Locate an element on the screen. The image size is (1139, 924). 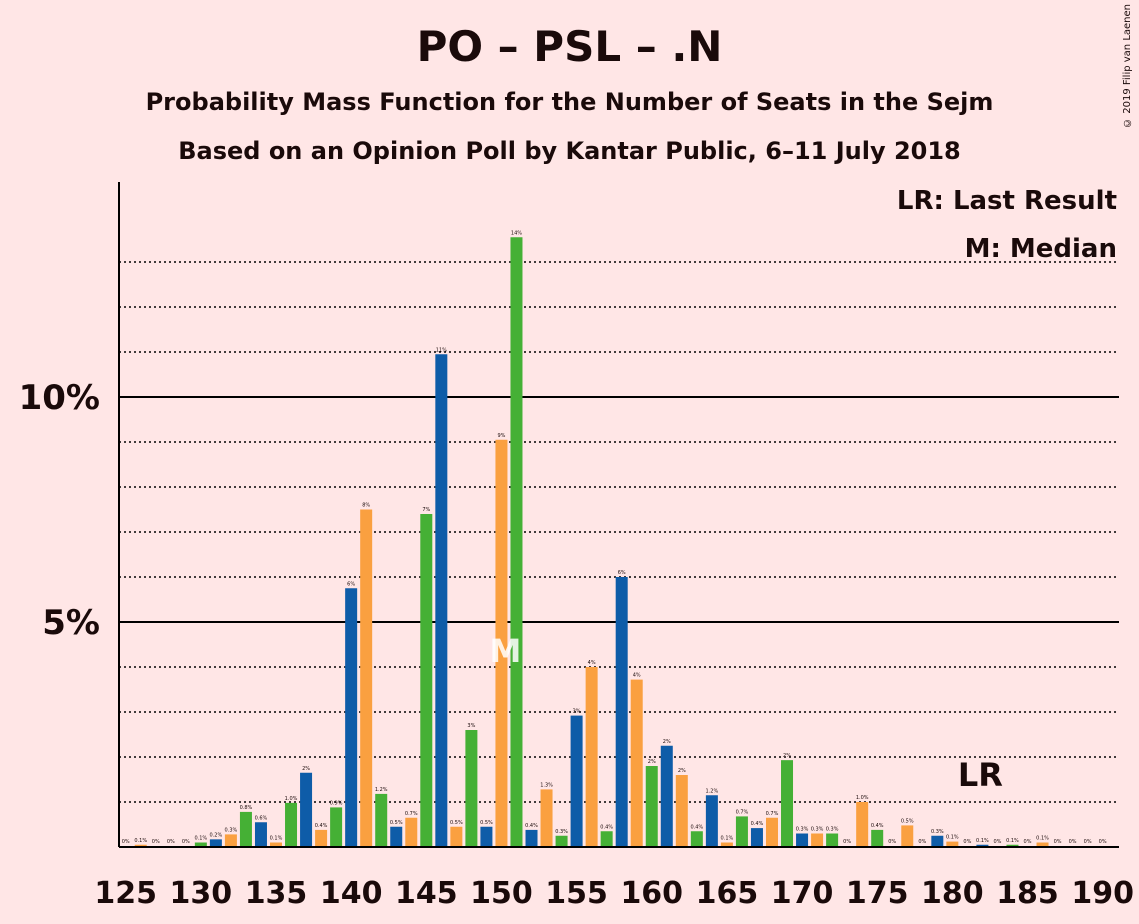
legend-last-result: LR: Last Result is located at coordinates (1007, 201).